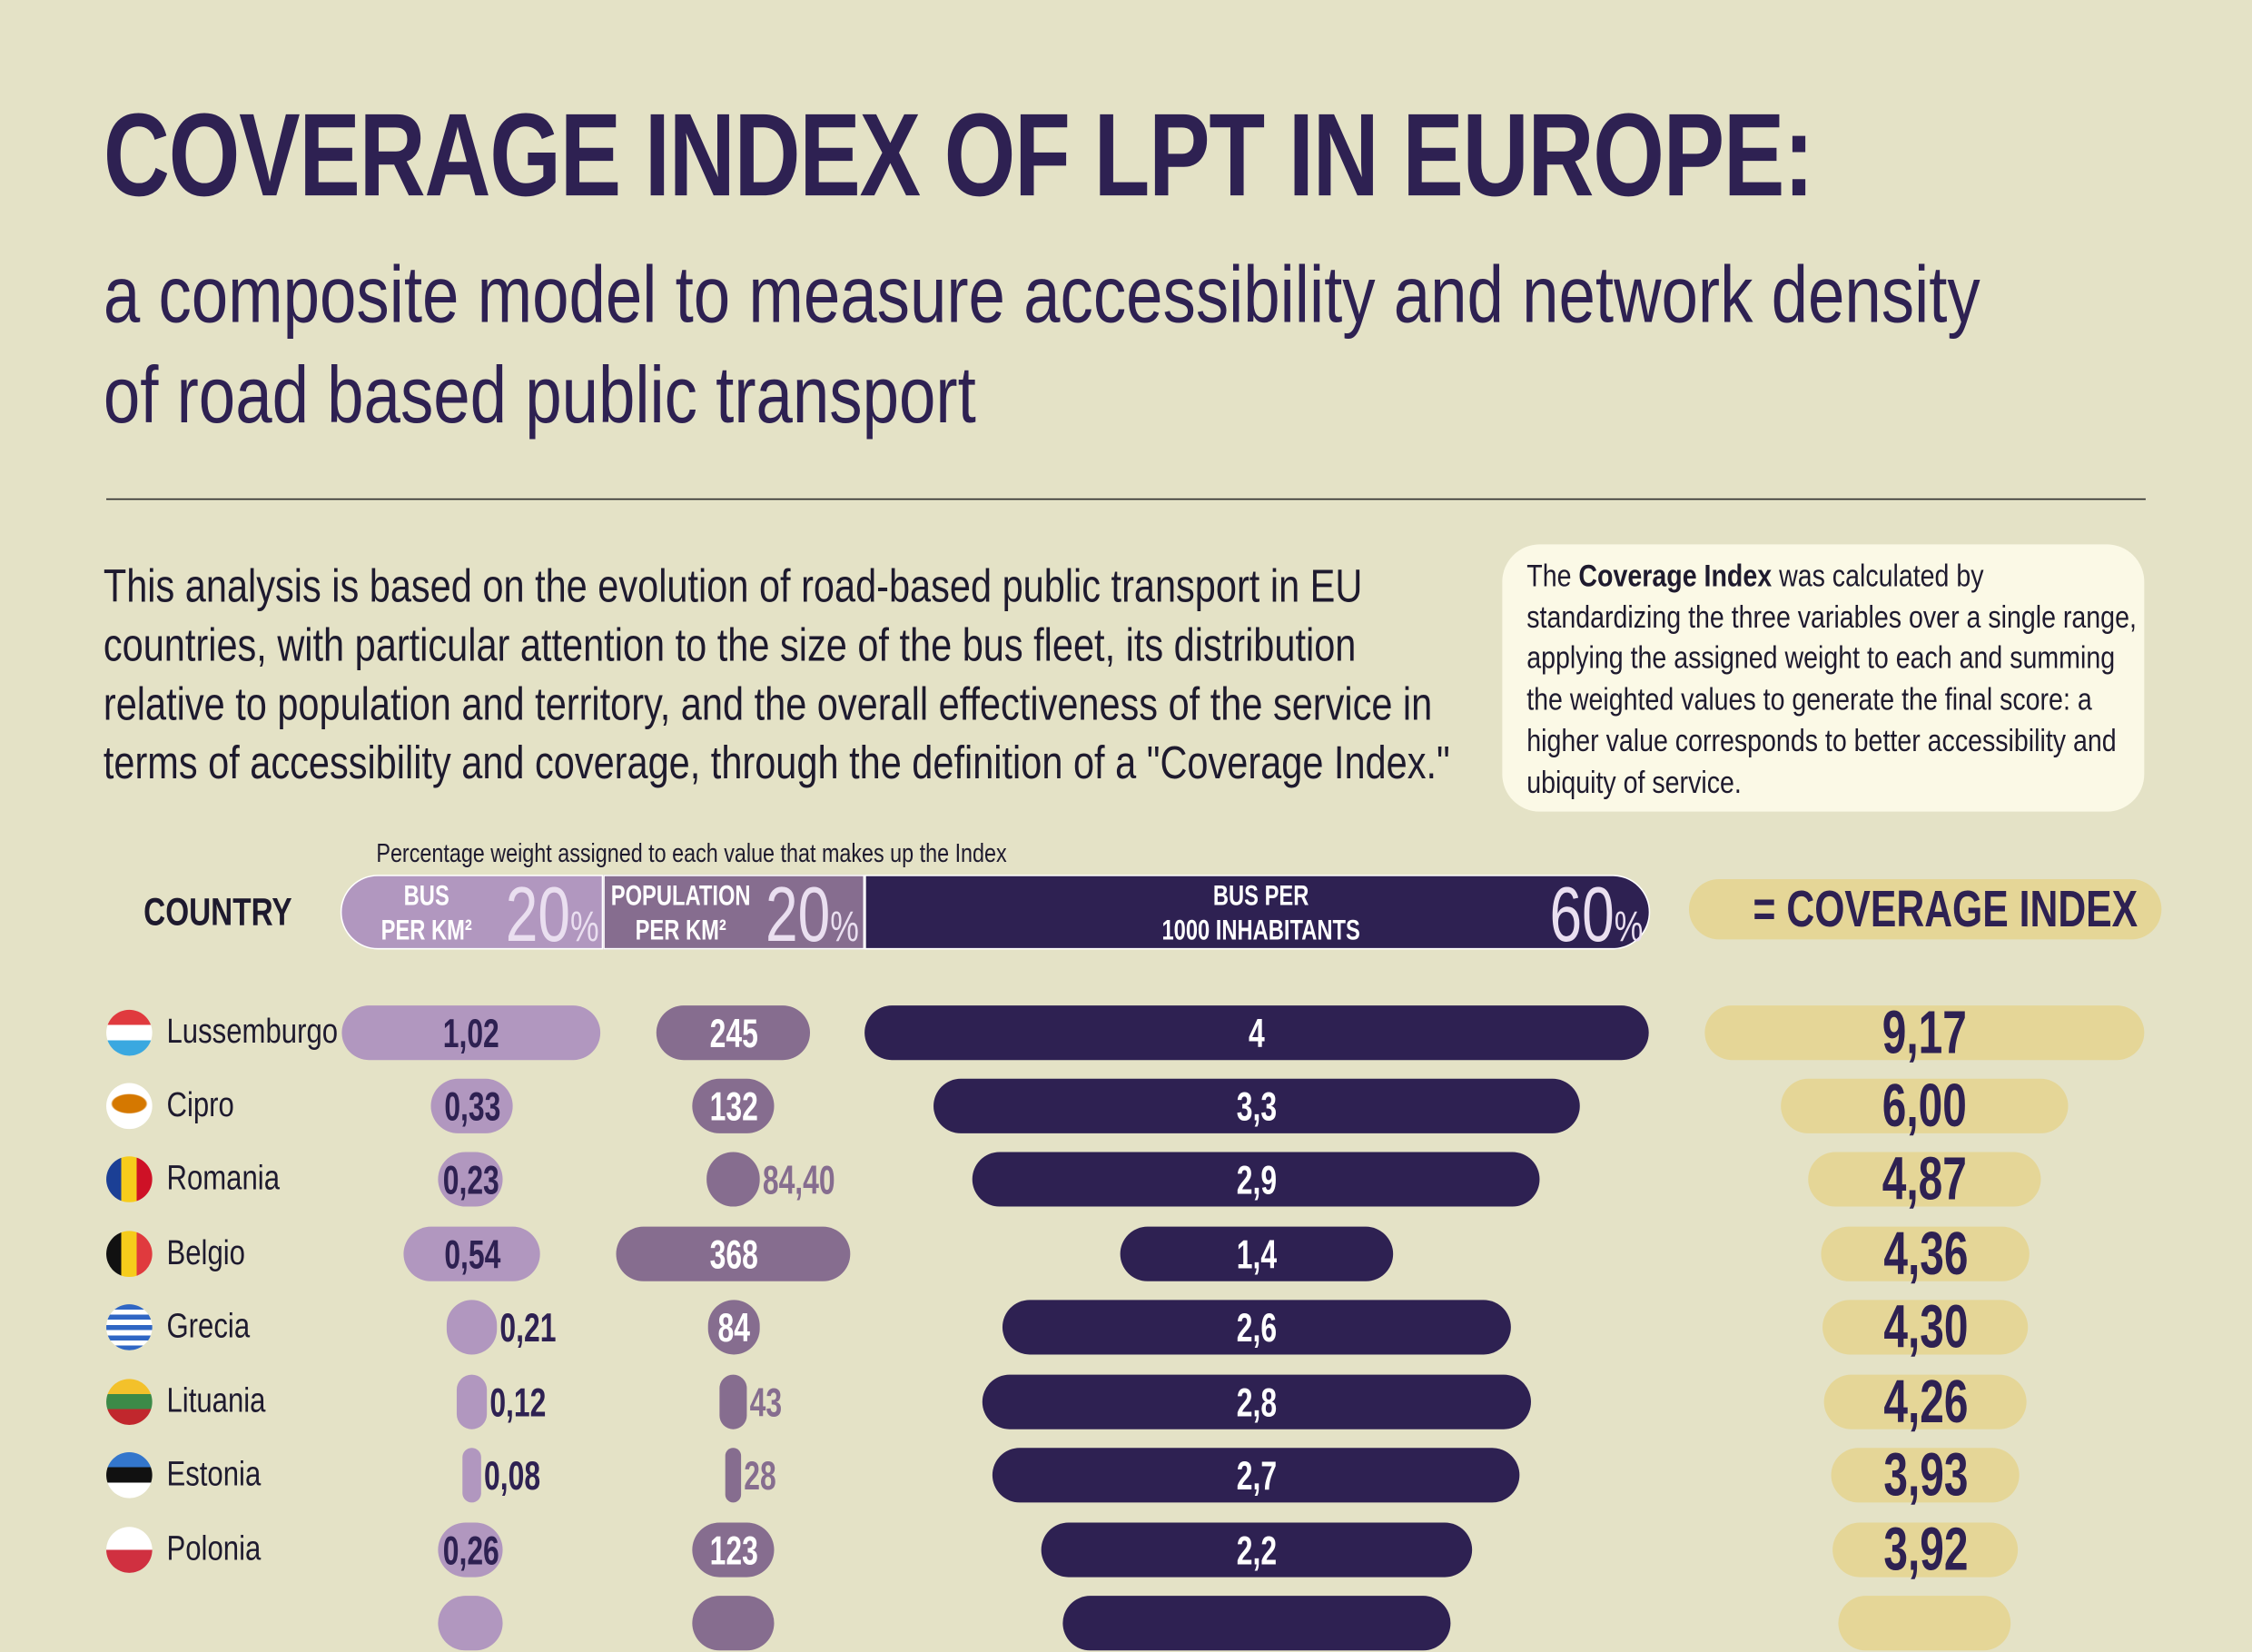 This screenshot has height=1652, width=2252. Describe the element at coordinates (798, 1179) in the screenshot. I see `population-per-km2-value: 84,40` at that location.